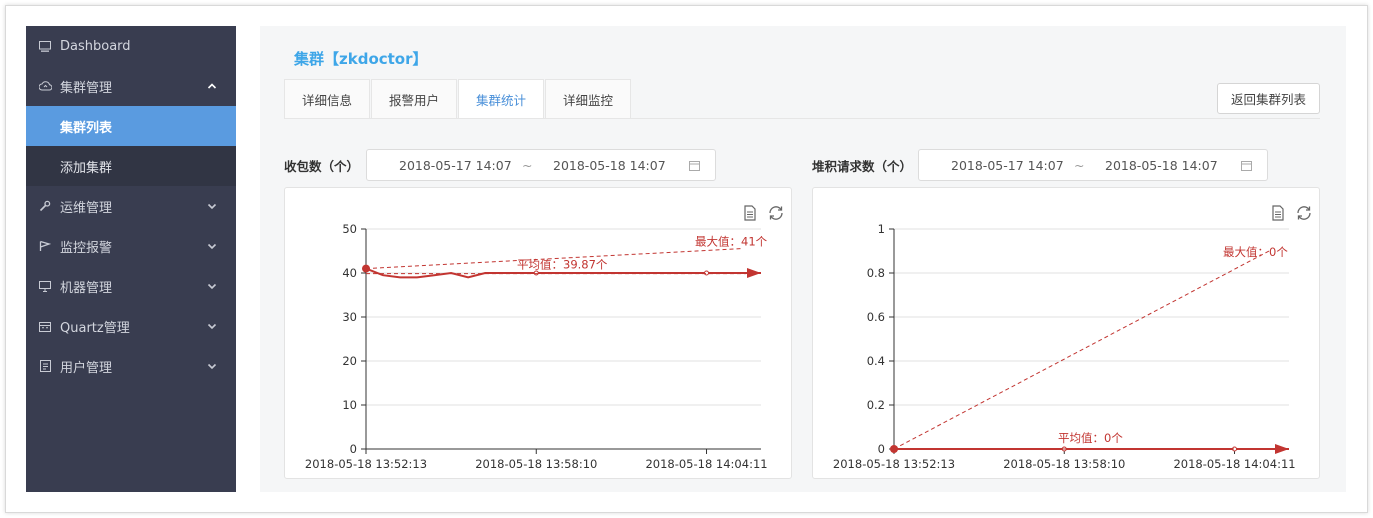 The width and height of the screenshot is (1373, 518). Describe the element at coordinates (862, 166) in the screenshot. I see `pending-requests-label: 堆积请求数（个）` at that location.